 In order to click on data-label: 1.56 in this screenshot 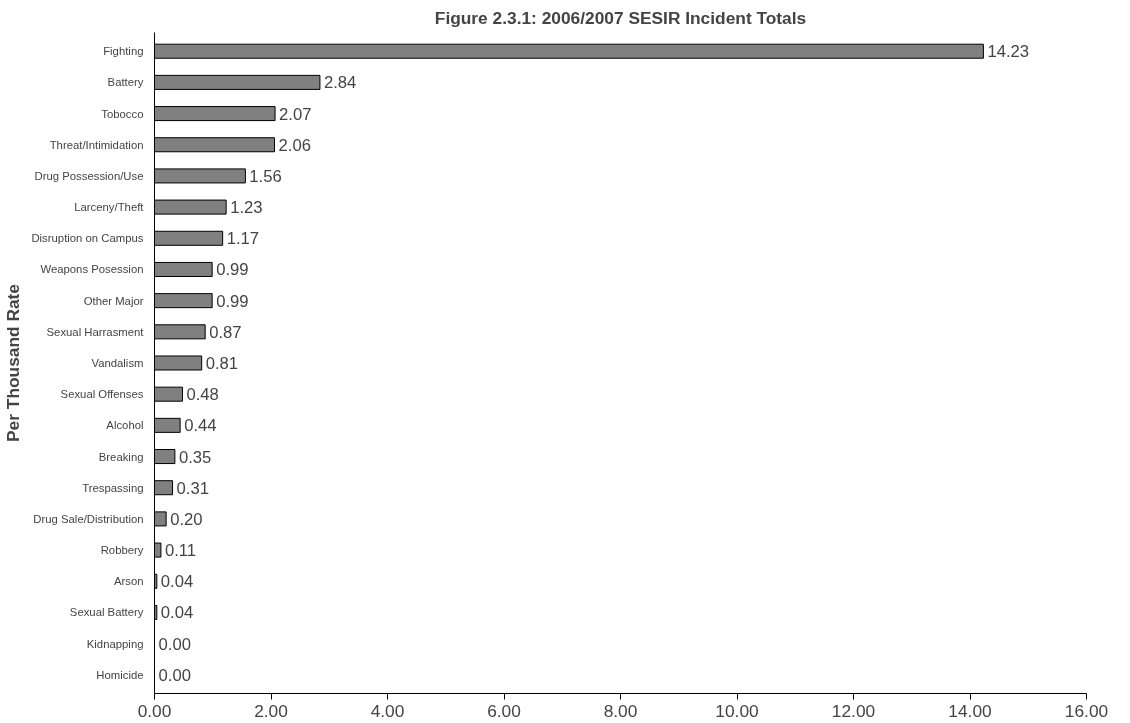, I will do `click(265, 176)`.